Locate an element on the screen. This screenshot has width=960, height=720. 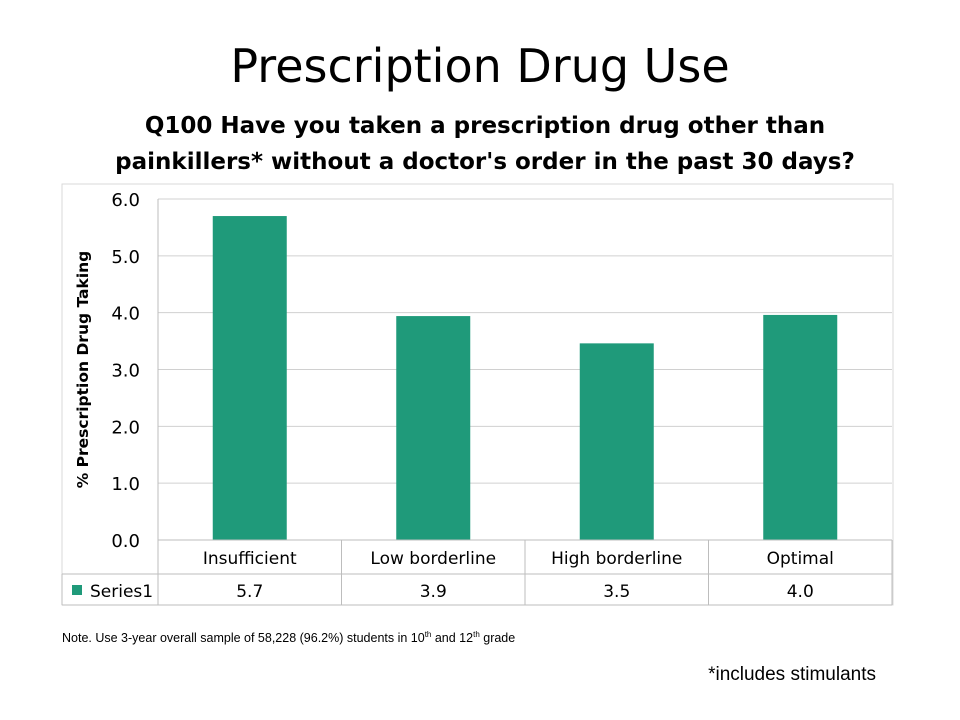
bar-optimal is located at coordinates (800, 427).